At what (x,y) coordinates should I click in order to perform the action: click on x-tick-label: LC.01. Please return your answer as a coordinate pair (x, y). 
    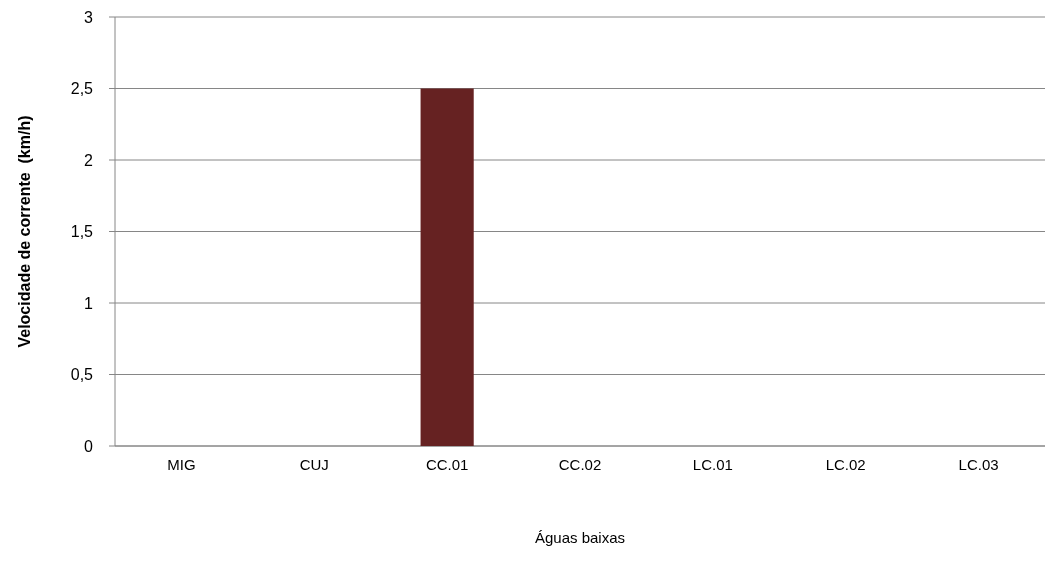
    Looking at the image, I should click on (712, 464).